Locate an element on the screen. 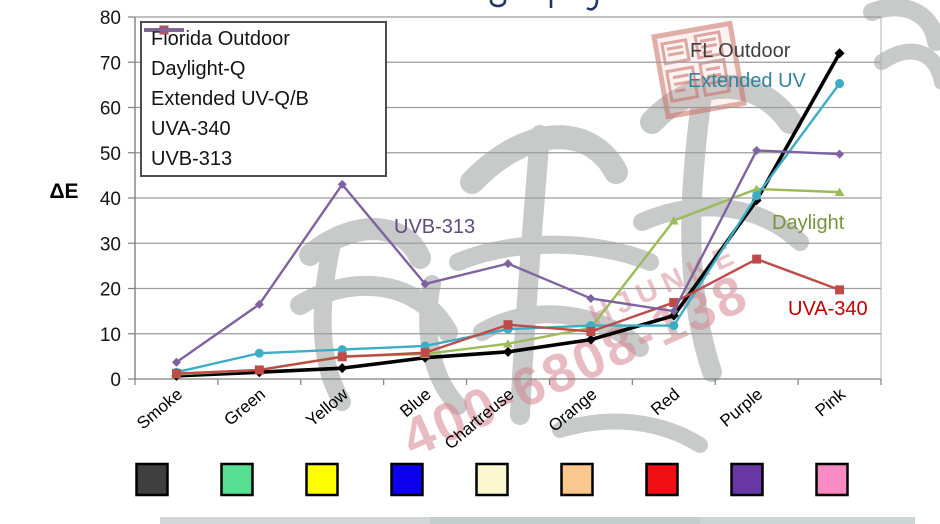  seal-stamp-icon is located at coordinates (699, 70).